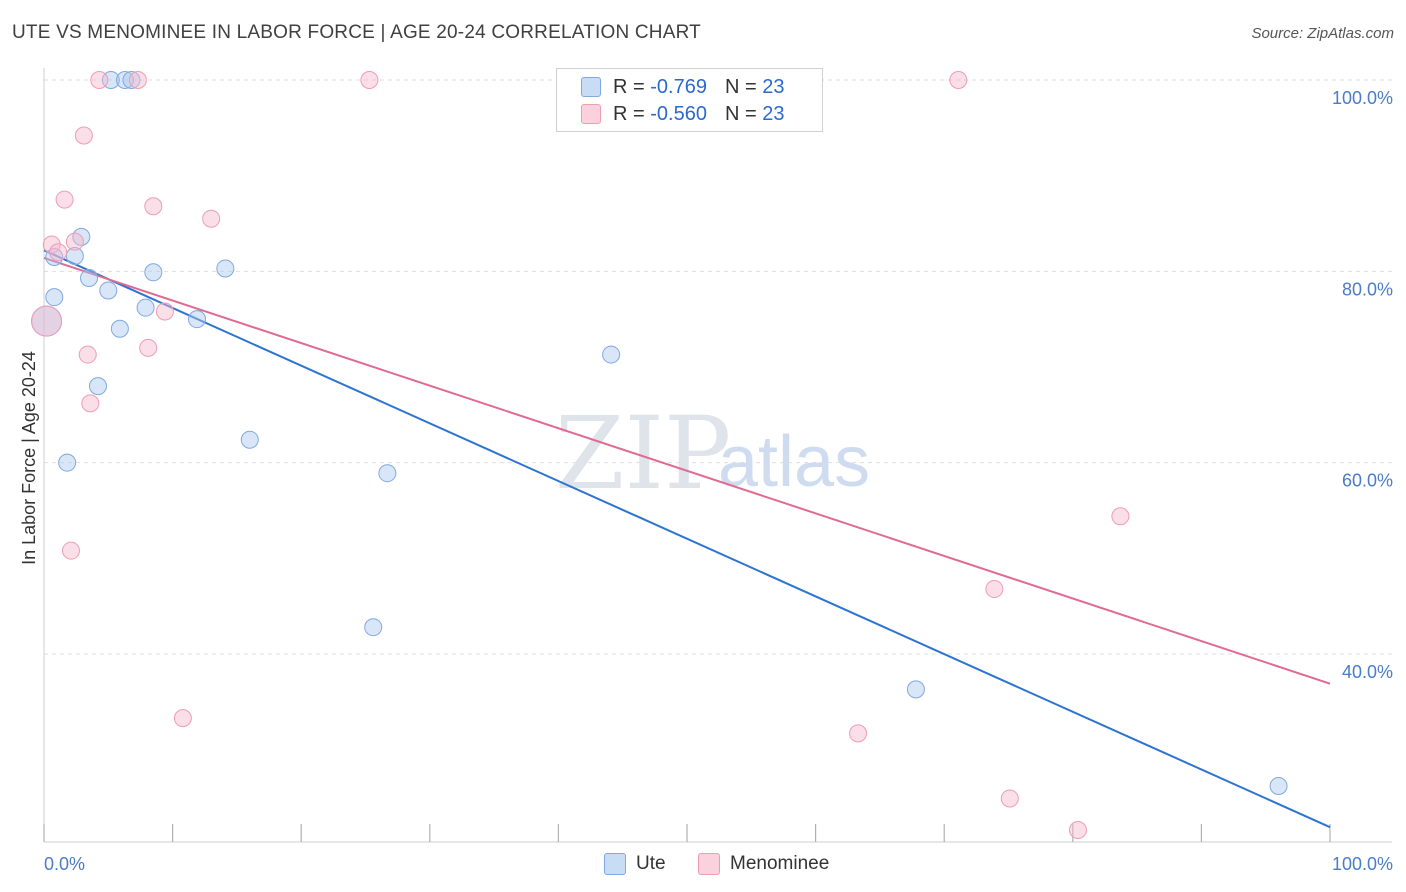  What do you see at coordinates (780, 863) in the screenshot?
I see `bottom-legend-label-menominee: Menominee` at bounding box center [780, 863].